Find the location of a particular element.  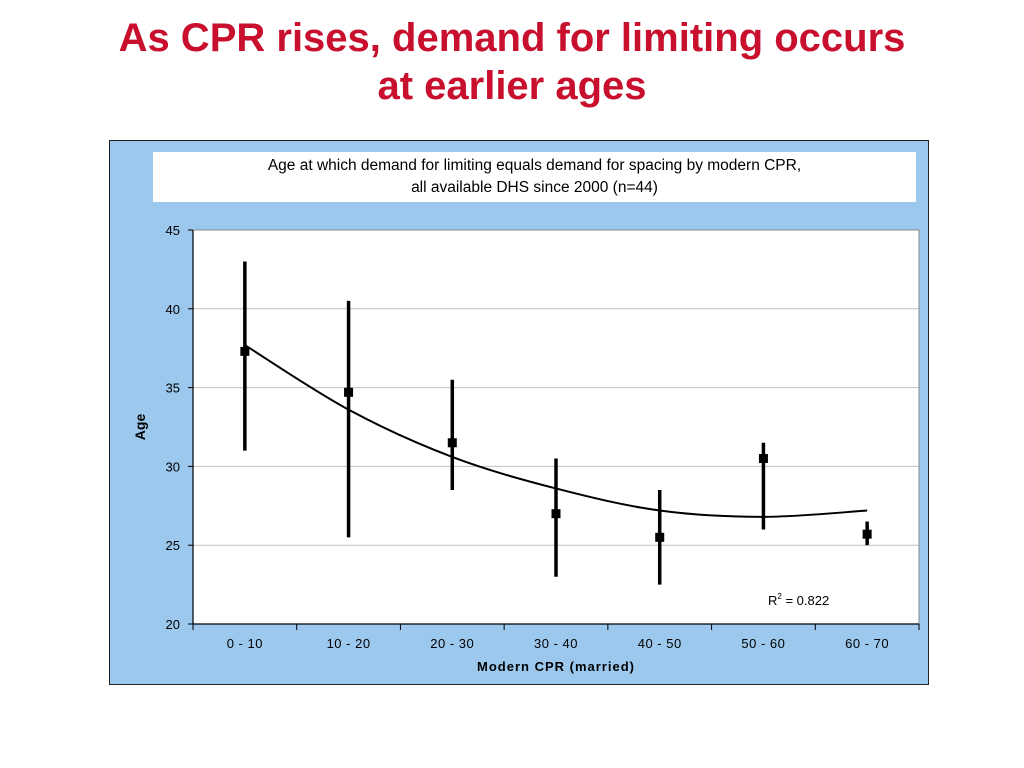

y-tick-label: 35 is located at coordinates (173, 388).